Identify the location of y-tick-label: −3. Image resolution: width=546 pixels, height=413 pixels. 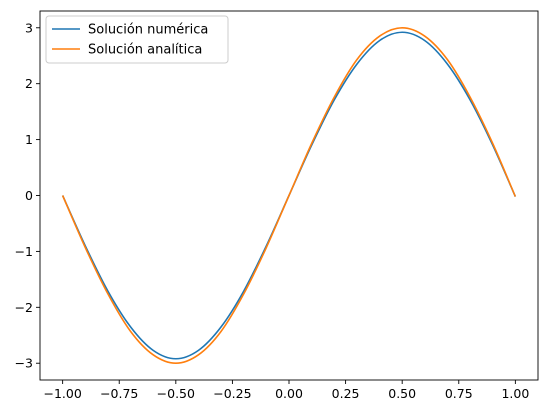
(24, 363).